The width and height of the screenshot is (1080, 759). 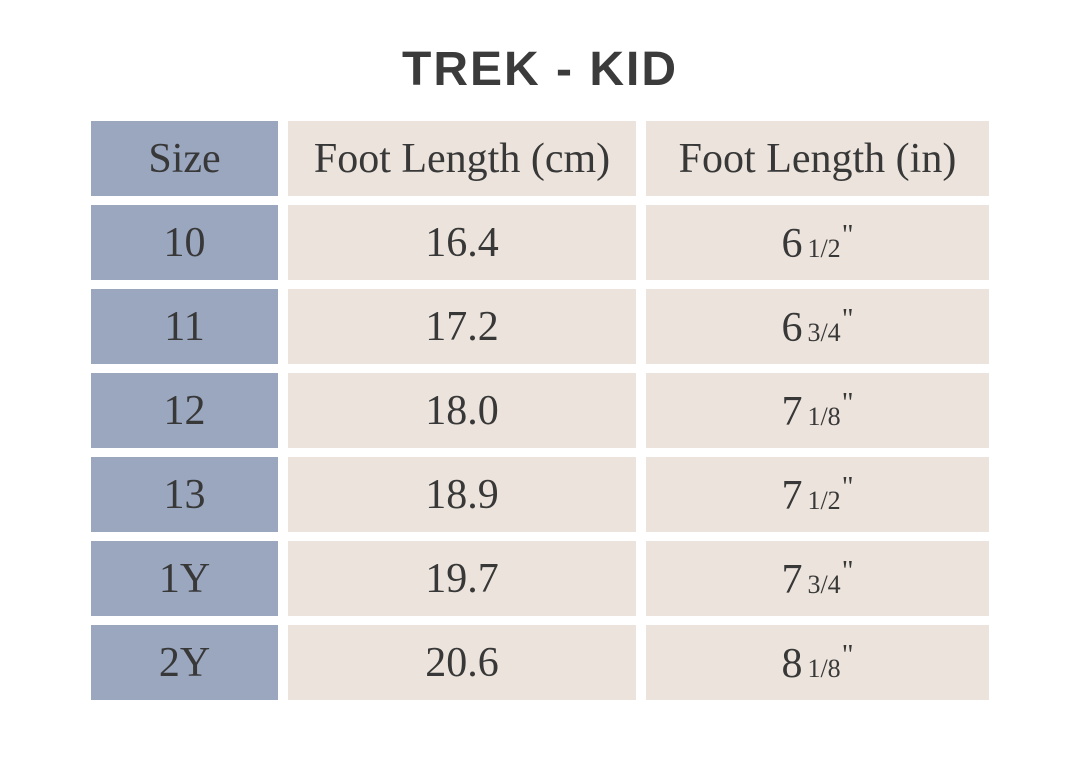 What do you see at coordinates (462, 663) in the screenshot?
I see `cm-cell: 20.6` at bounding box center [462, 663].